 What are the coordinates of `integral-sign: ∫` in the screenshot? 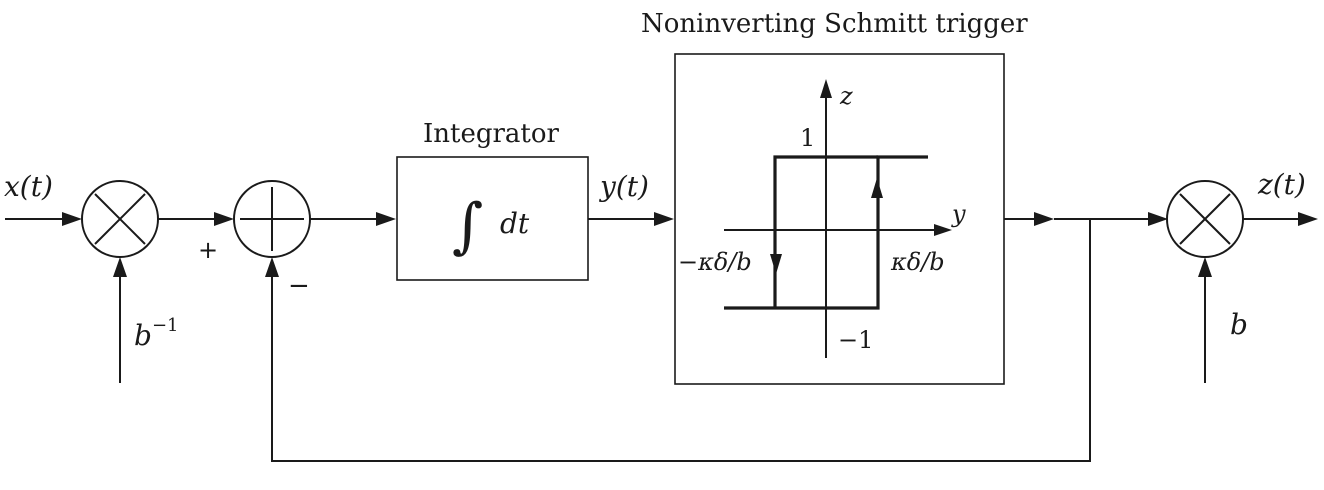 It's located at (467, 226).